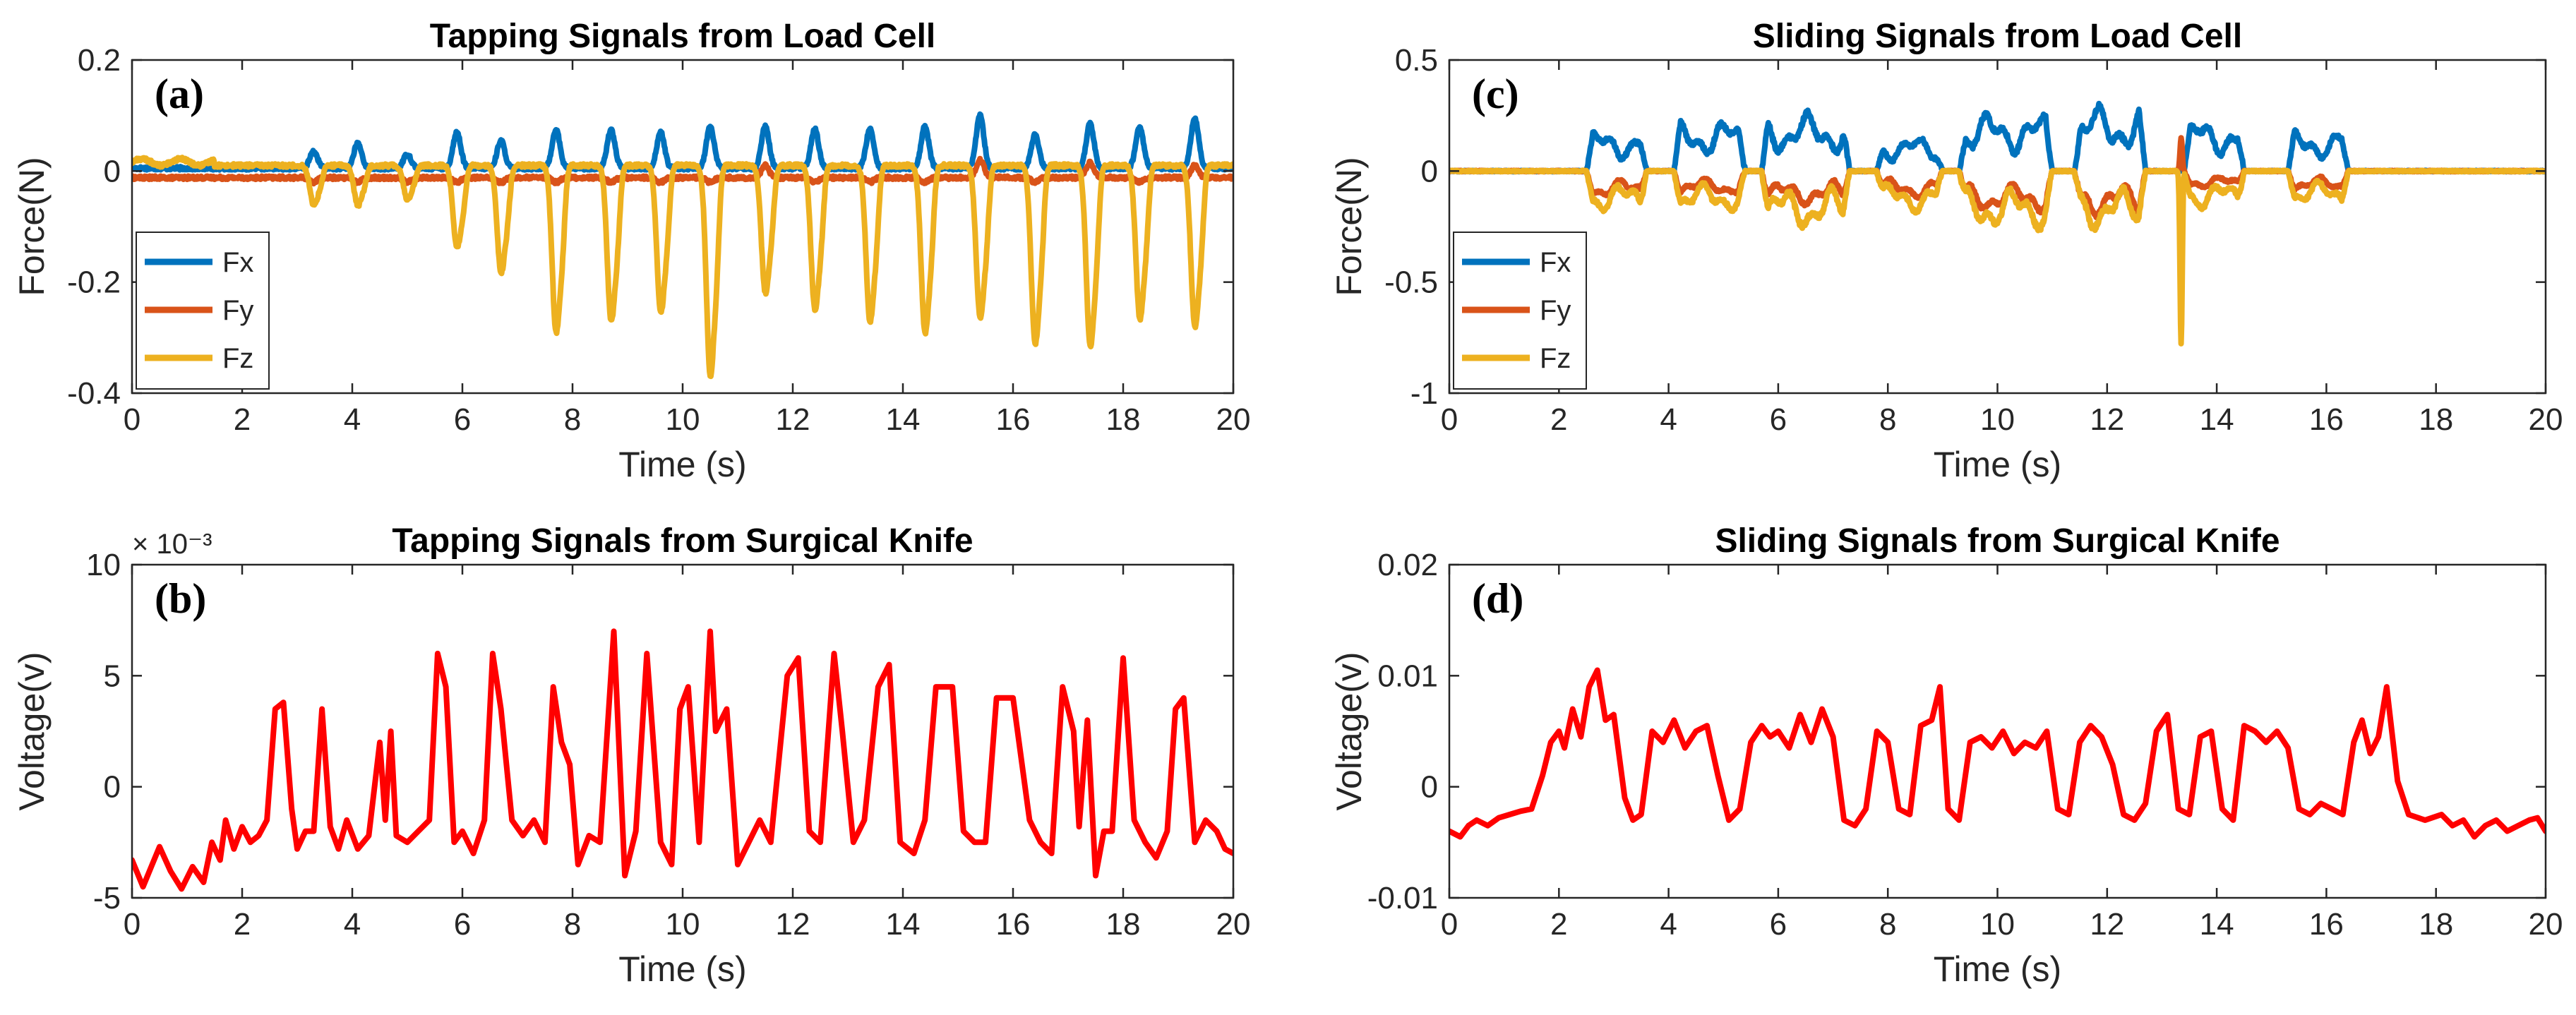  Describe the element at coordinates (94, 282) in the screenshot. I see `y-tick-label: -0.2` at that location.